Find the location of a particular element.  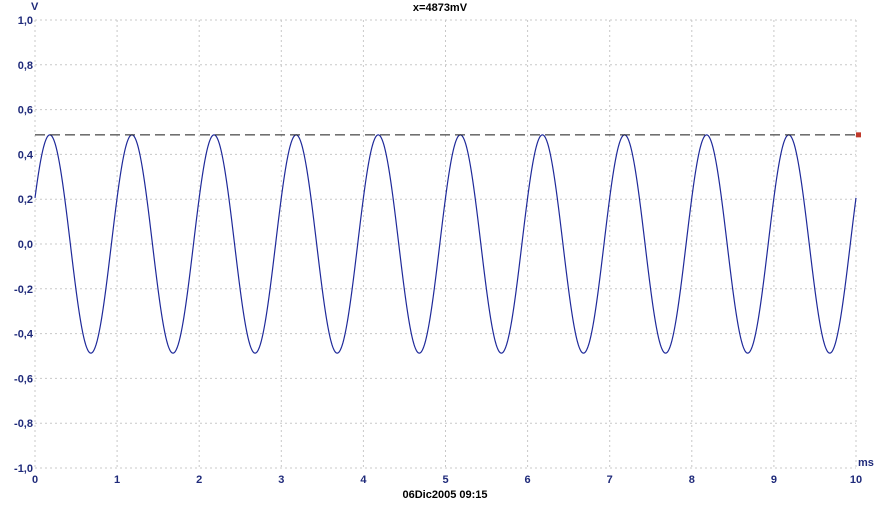

y-axis-ticks: 1,0 0,8 0,6 0,4 0,2 0,0 -0,2 -0,4 -0,6 -0,8 -1,0 is located at coordinates (24, 245).